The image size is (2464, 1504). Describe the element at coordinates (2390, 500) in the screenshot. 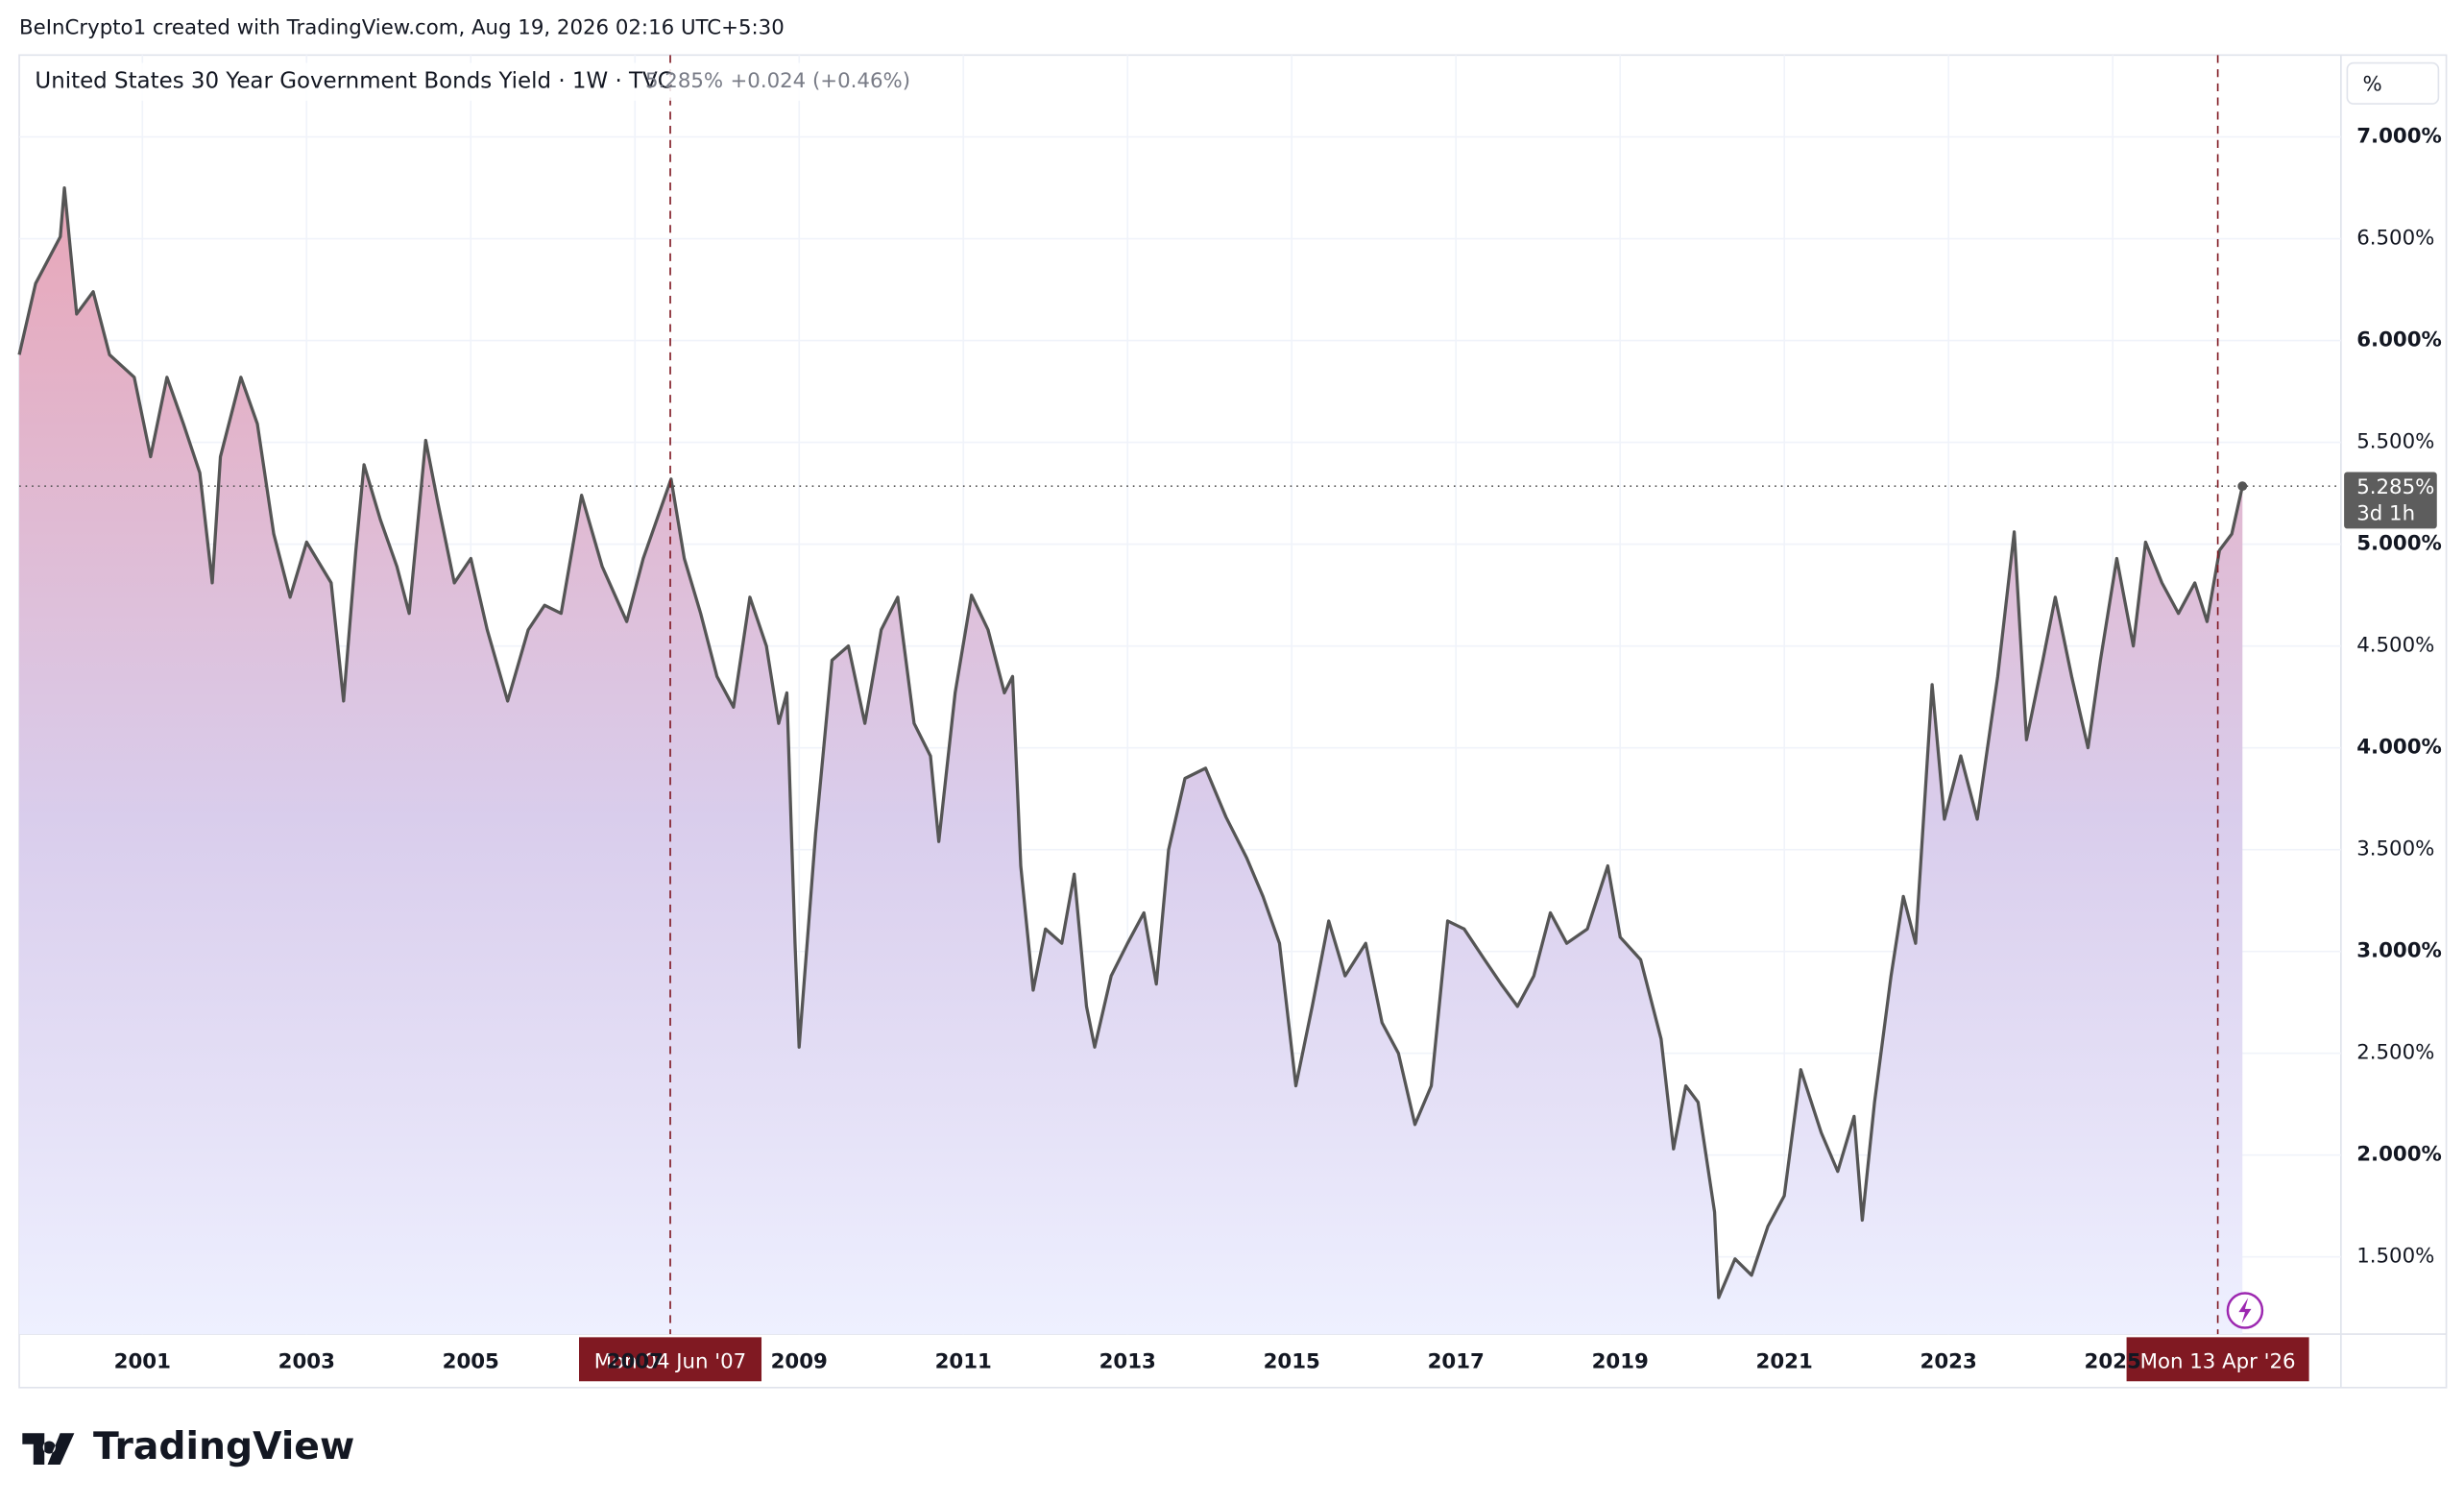

I see `last-price-box` at that location.